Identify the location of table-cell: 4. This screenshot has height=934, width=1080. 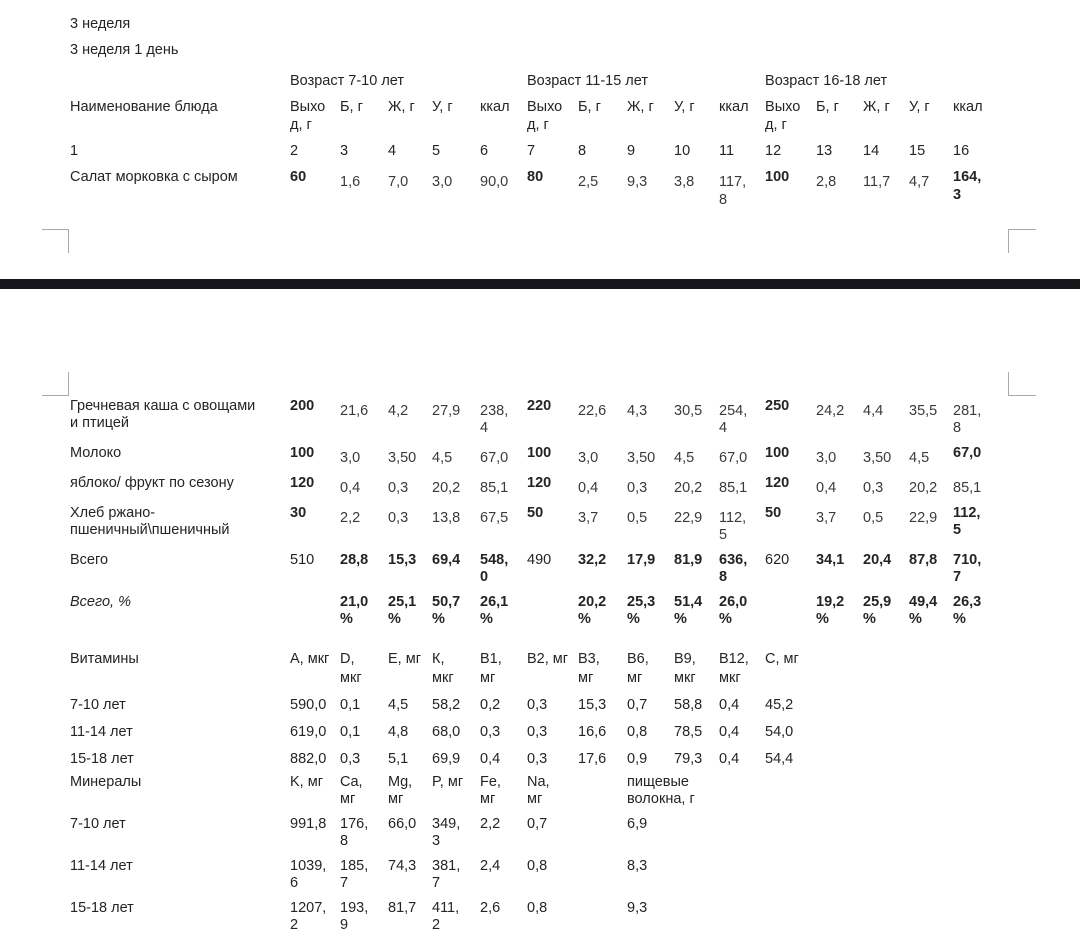
(392, 151).